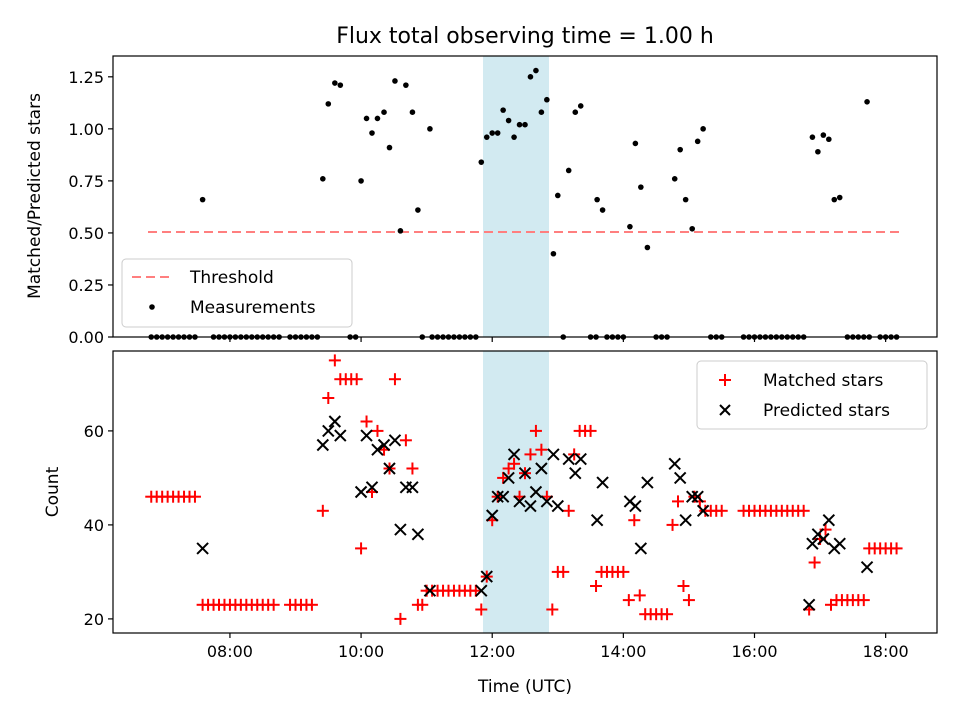  Describe the element at coordinates (253, 308) in the screenshot. I see `legend-measurements-label: Measurements` at that location.